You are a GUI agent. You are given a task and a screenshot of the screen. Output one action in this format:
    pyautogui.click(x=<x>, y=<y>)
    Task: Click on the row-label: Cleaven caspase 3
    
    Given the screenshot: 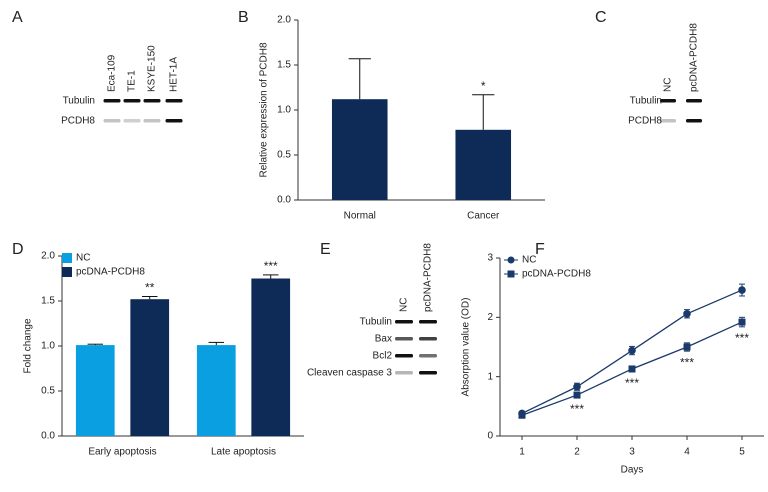 What is the action you would take?
    pyautogui.click(x=349, y=373)
    